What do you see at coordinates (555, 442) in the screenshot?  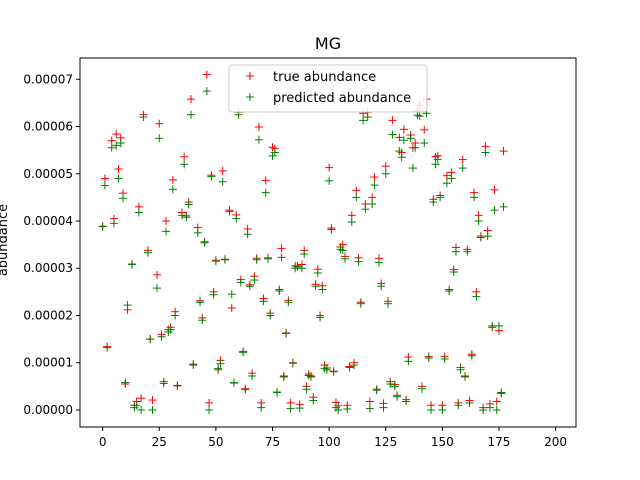 I see `x-tick-label: 200` at bounding box center [555, 442].